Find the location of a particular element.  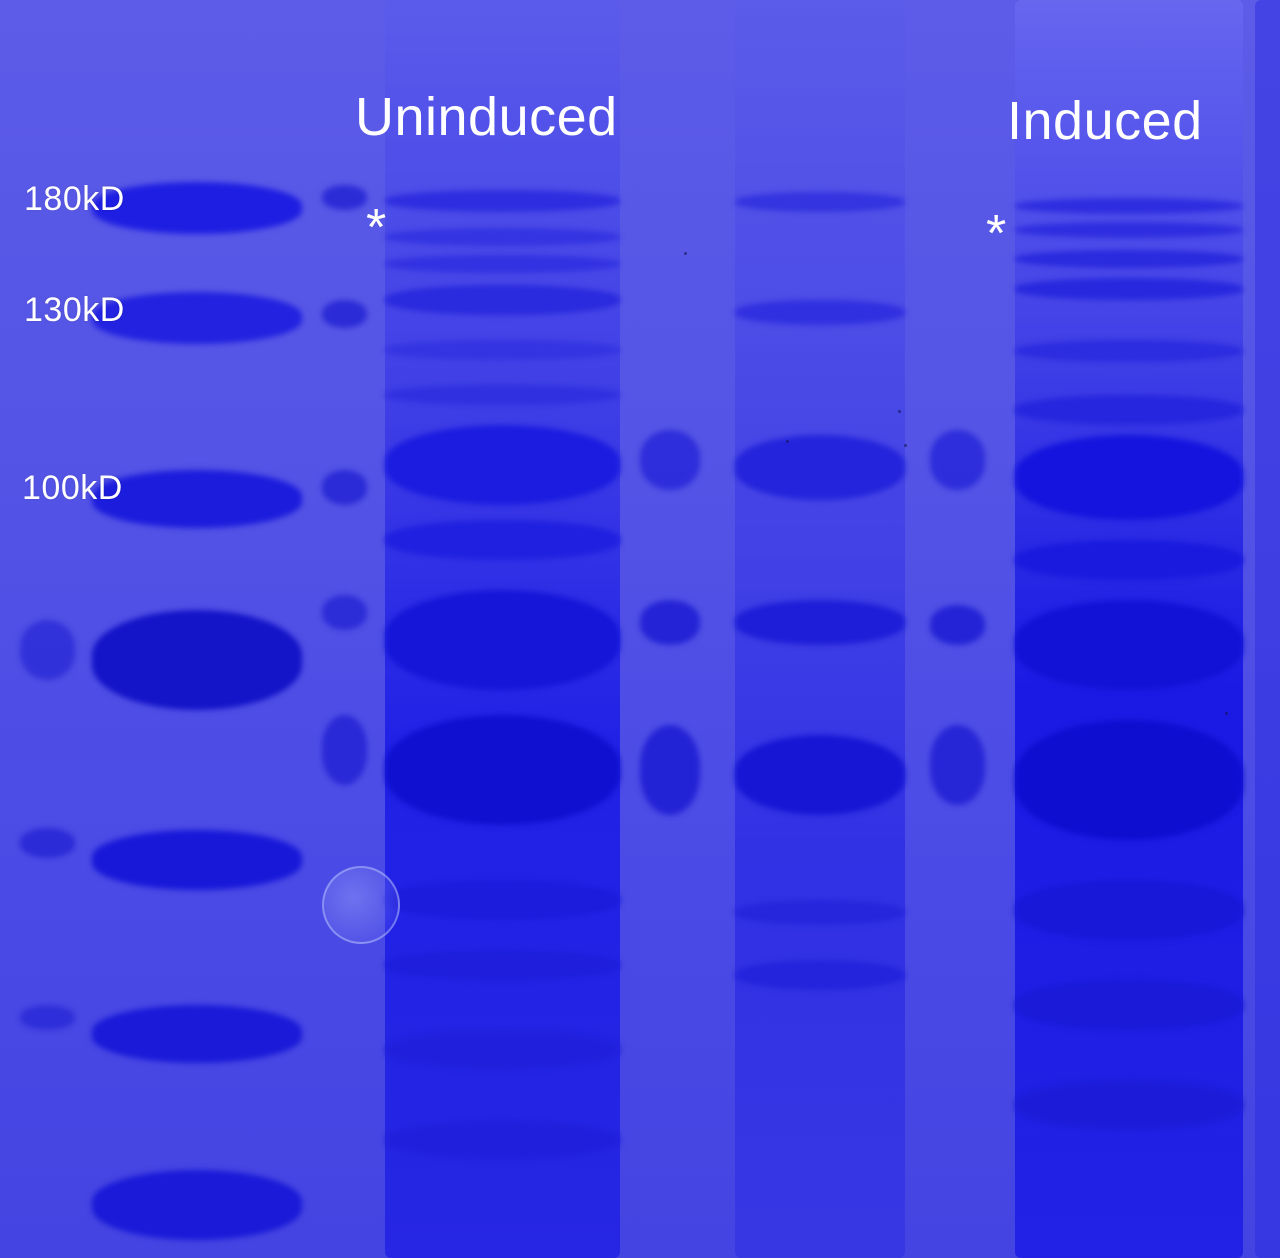

marker-label-130kd: 130kD is located at coordinates (74, 310).